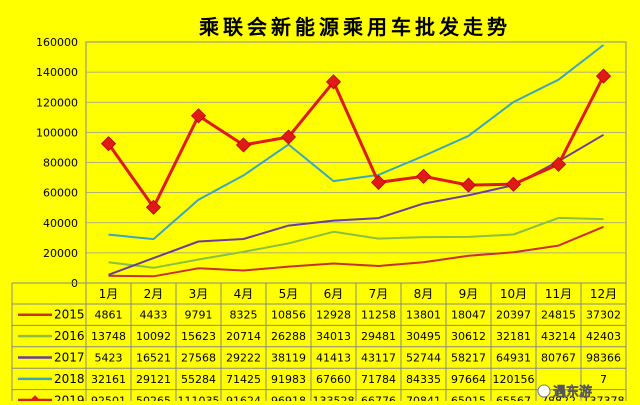 The image size is (640, 405). Describe the element at coordinates (69, 336) in the screenshot. I see `legend-label: 2016` at that location.